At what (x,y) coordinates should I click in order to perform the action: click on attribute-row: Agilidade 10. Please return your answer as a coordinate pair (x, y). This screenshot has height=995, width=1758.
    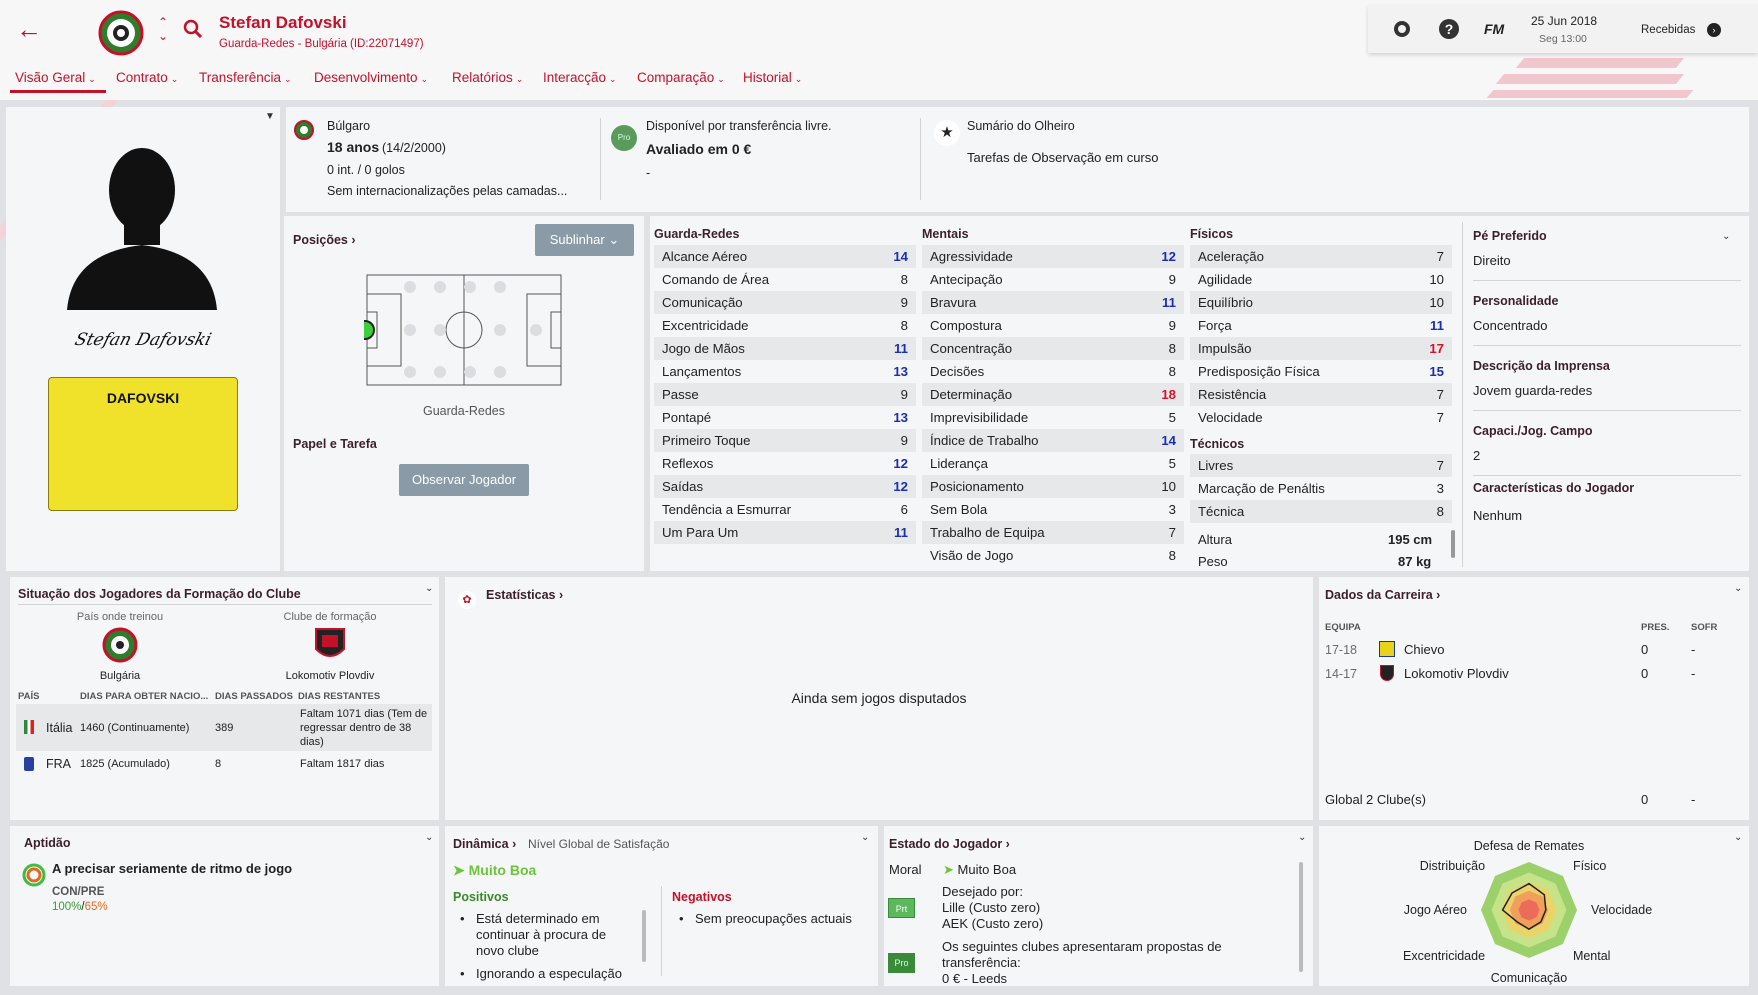
    Looking at the image, I should click on (1321, 279).